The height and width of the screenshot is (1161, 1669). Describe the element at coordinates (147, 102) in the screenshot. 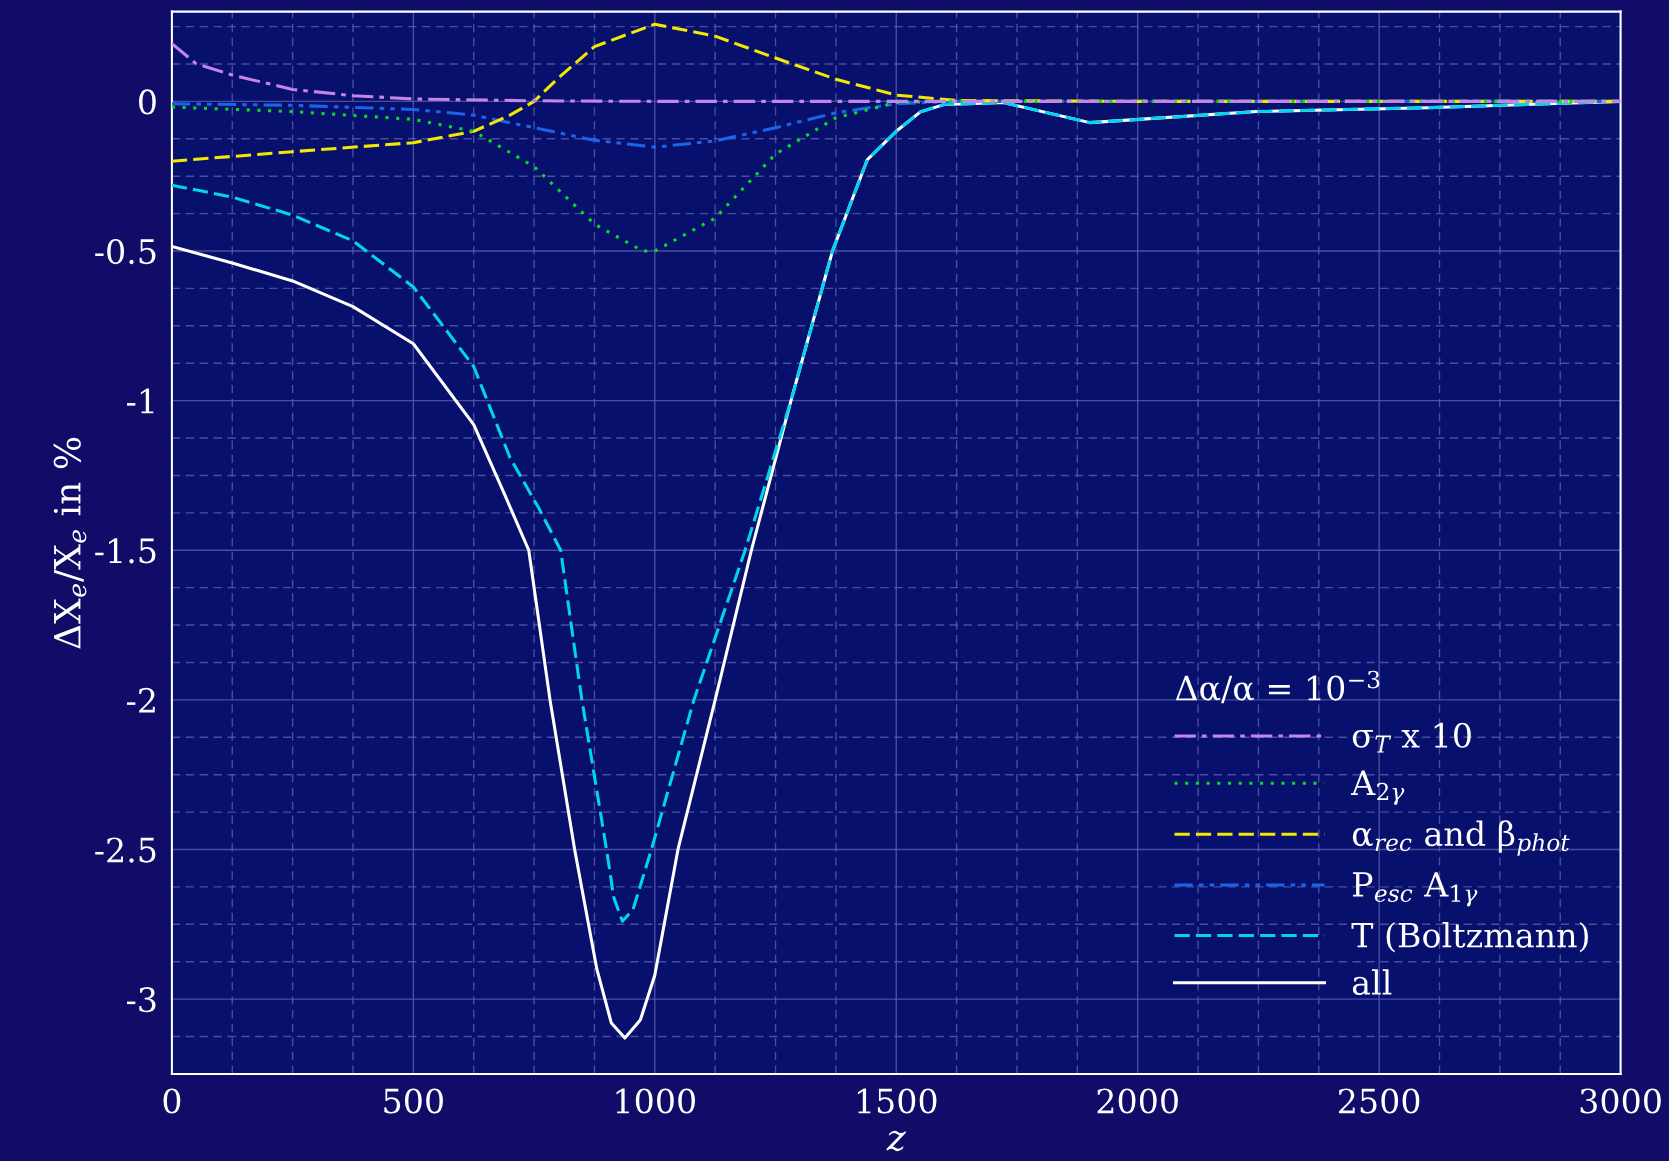

I see `y-tick-label: 0` at that location.